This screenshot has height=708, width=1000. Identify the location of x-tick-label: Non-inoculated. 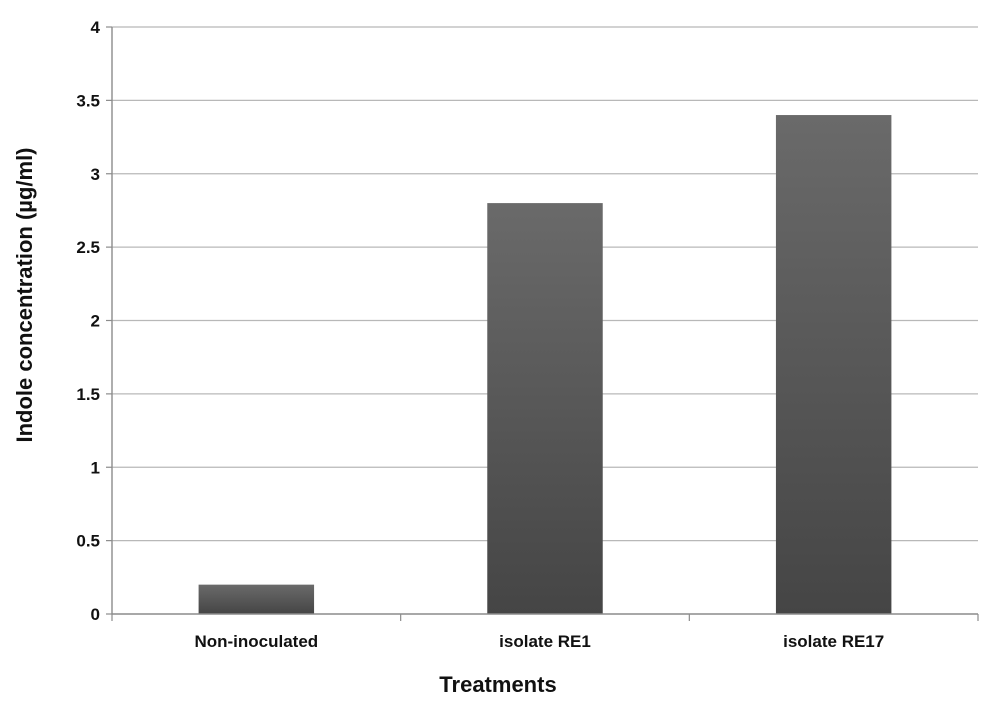
(256, 641).